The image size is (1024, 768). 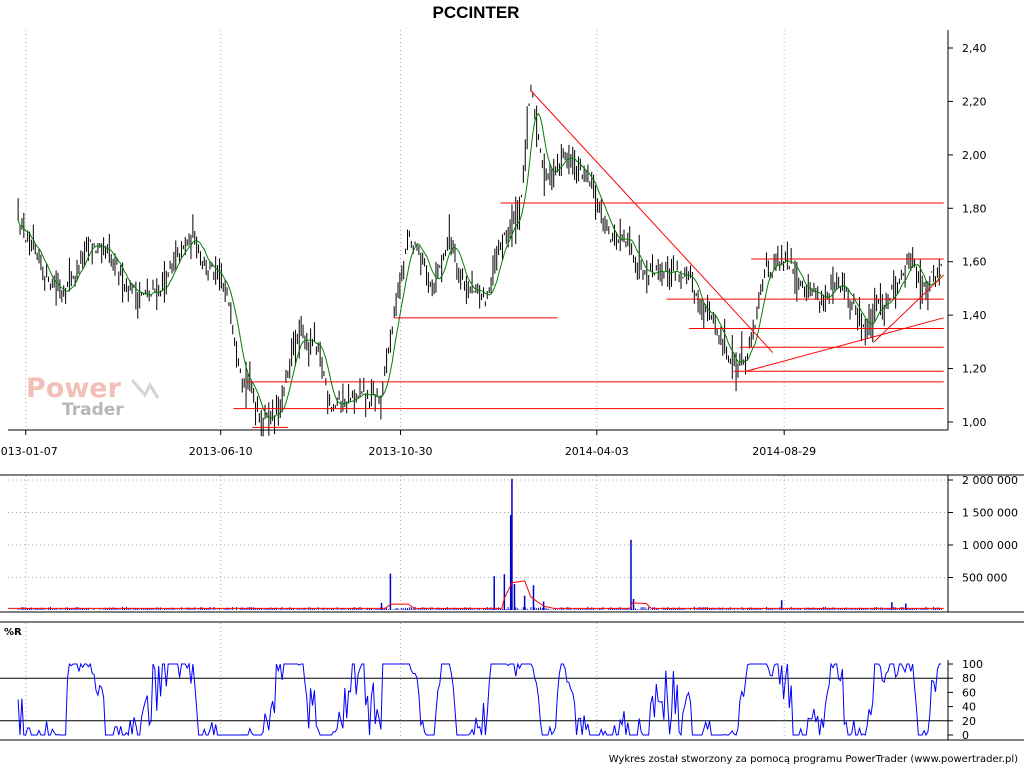 I want to click on williams-r-line, so click(x=479, y=699).